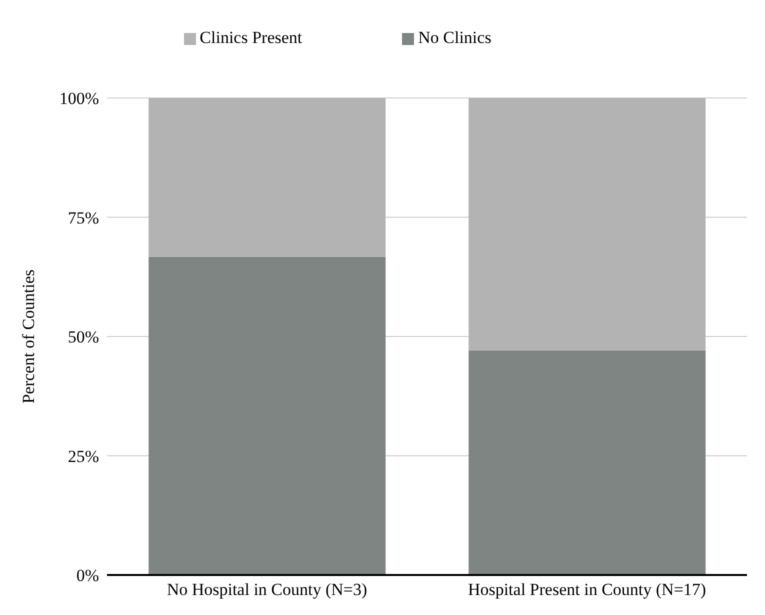 The image size is (765, 615). Describe the element at coordinates (83, 218) in the screenshot. I see `y-tick-label: 75%` at that location.